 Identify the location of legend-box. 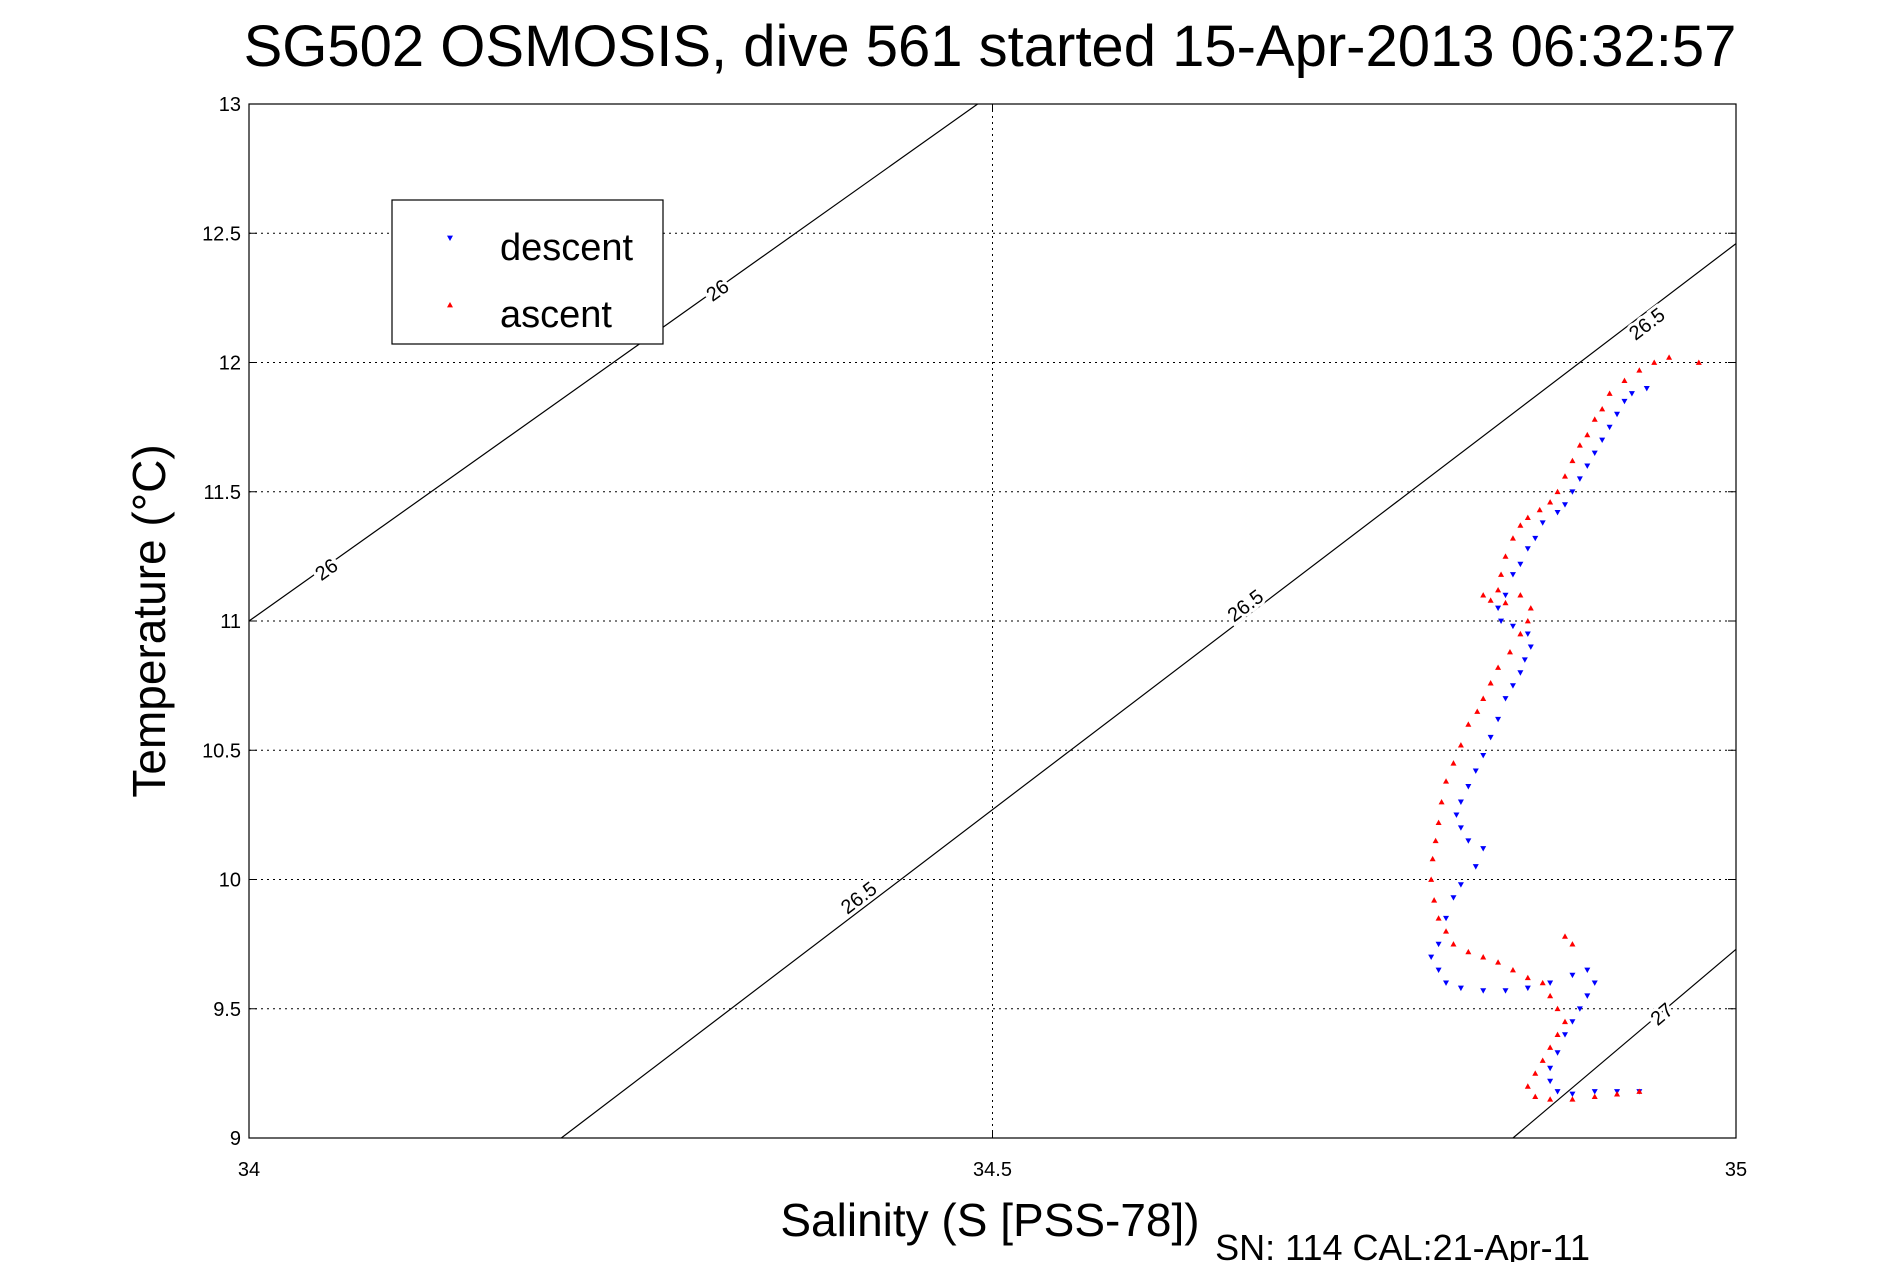
(527, 272).